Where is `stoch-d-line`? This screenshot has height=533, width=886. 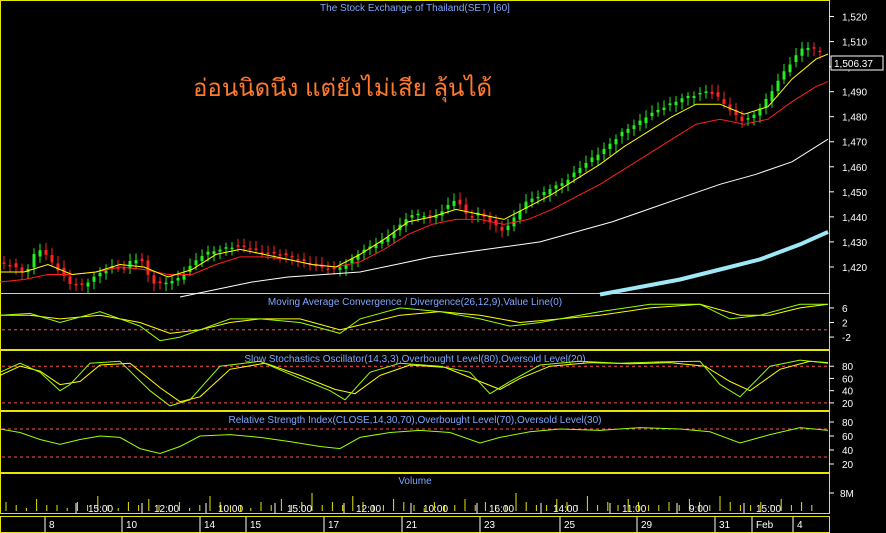 stoch-d-line is located at coordinates (414, 381).